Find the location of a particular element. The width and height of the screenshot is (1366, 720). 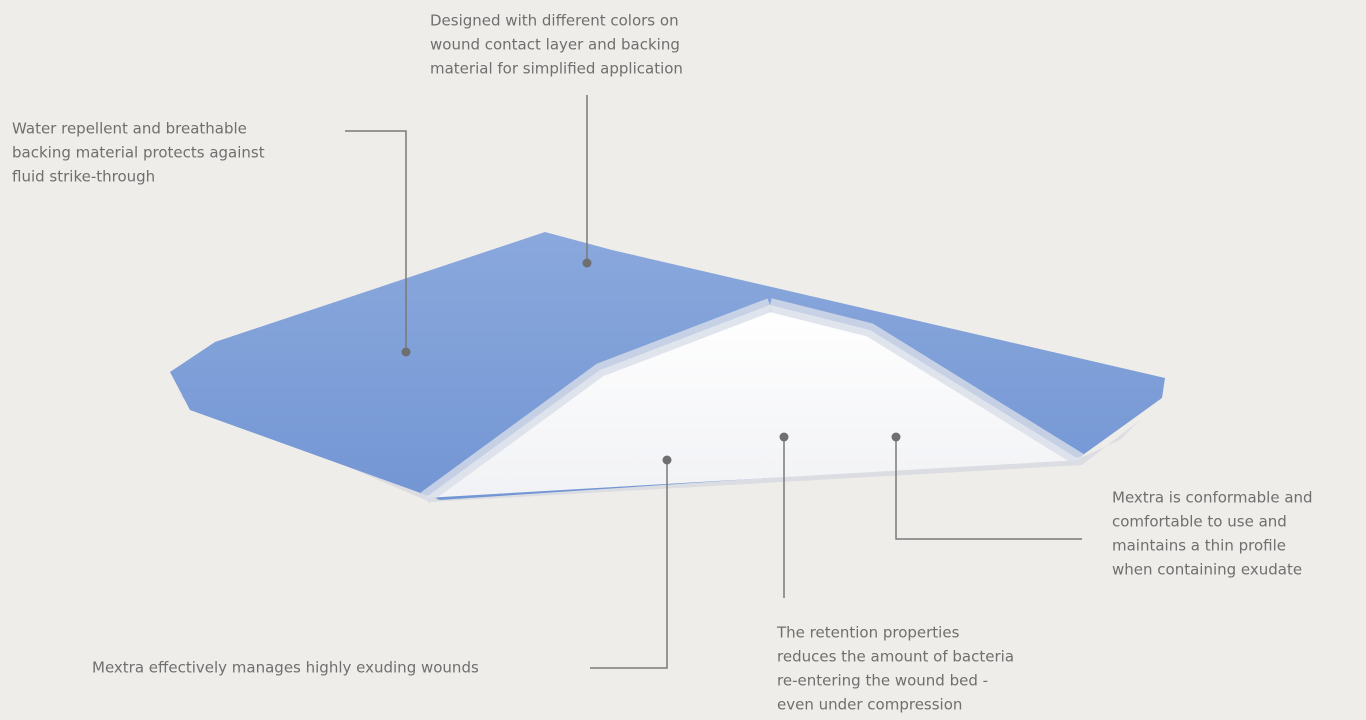

callout-line: backing material protects against is located at coordinates (138, 153).